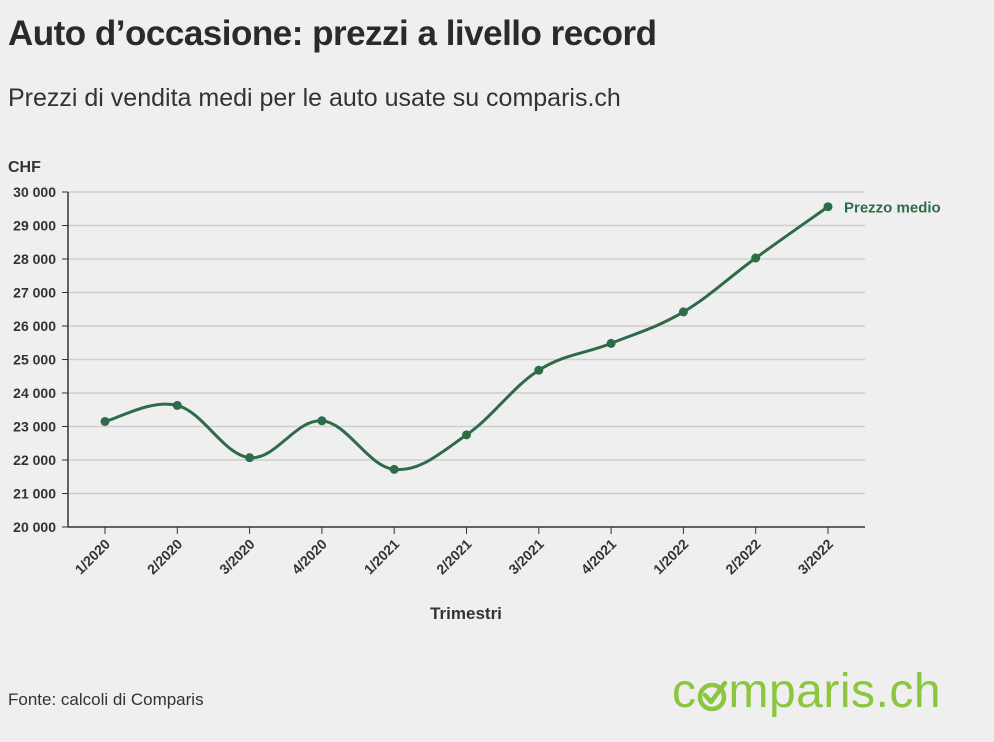 The height and width of the screenshot is (742, 994). What do you see at coordinates (34, 326) in the screenshot?
I see `y-tick-label: 26 000` at bounding box center [34, 326].